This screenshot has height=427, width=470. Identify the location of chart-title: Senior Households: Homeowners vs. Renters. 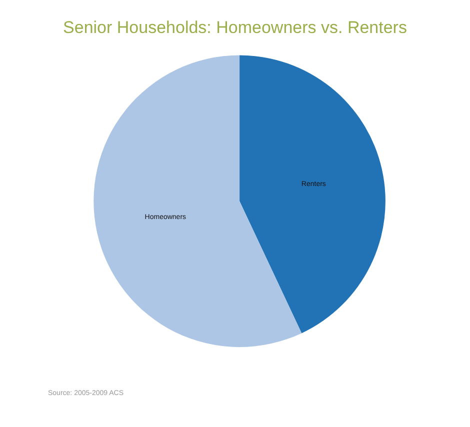
(235, 27).